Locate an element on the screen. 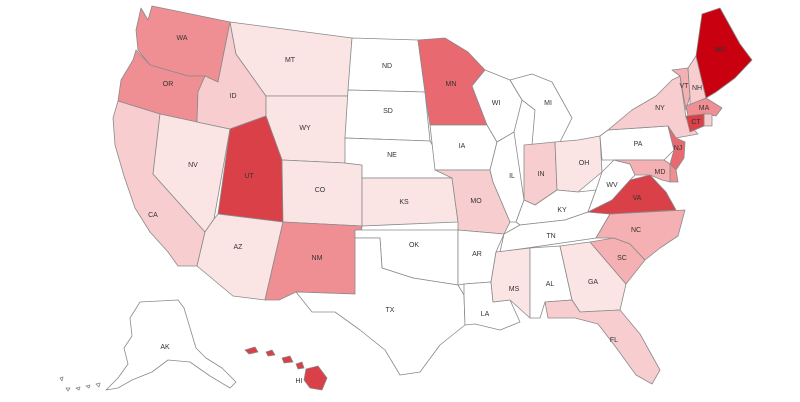  state-label-md: MD is located at coordinates (660, 172).